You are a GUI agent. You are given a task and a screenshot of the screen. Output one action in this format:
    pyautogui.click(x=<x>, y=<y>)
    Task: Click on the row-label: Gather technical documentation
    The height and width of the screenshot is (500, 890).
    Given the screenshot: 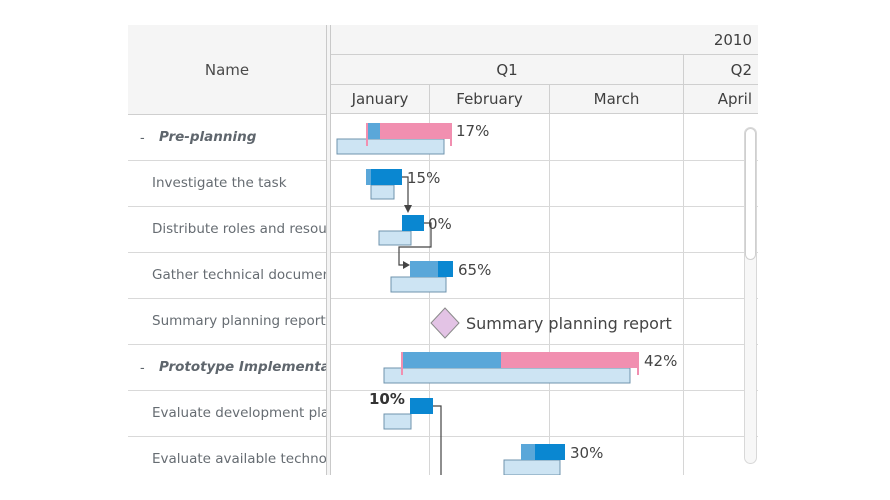 What is the action you would take?
    pyautogui.click(x=239, y=275)
    